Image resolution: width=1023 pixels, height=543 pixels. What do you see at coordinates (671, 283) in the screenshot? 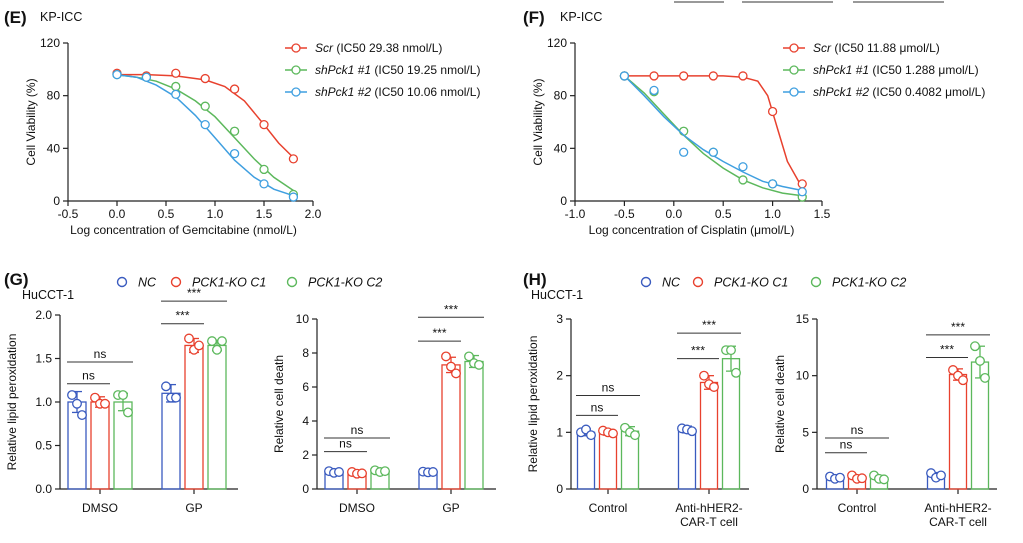
I see `legend-label: NC` at bounding box center [671, 283].